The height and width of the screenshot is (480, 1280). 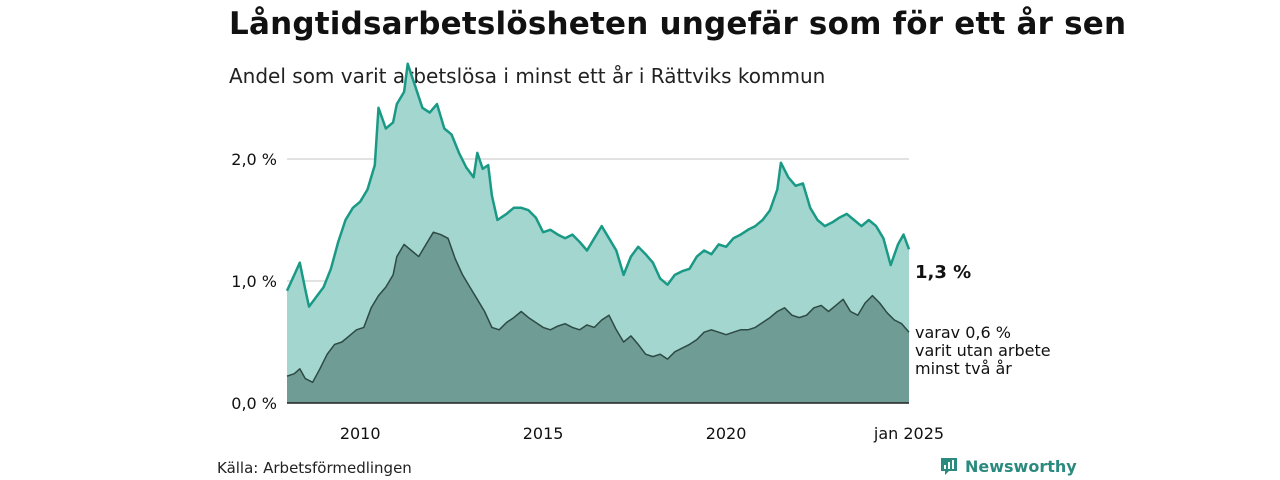 I want to click on x-tick-label: jan 2025, so click(x=908, y=433).